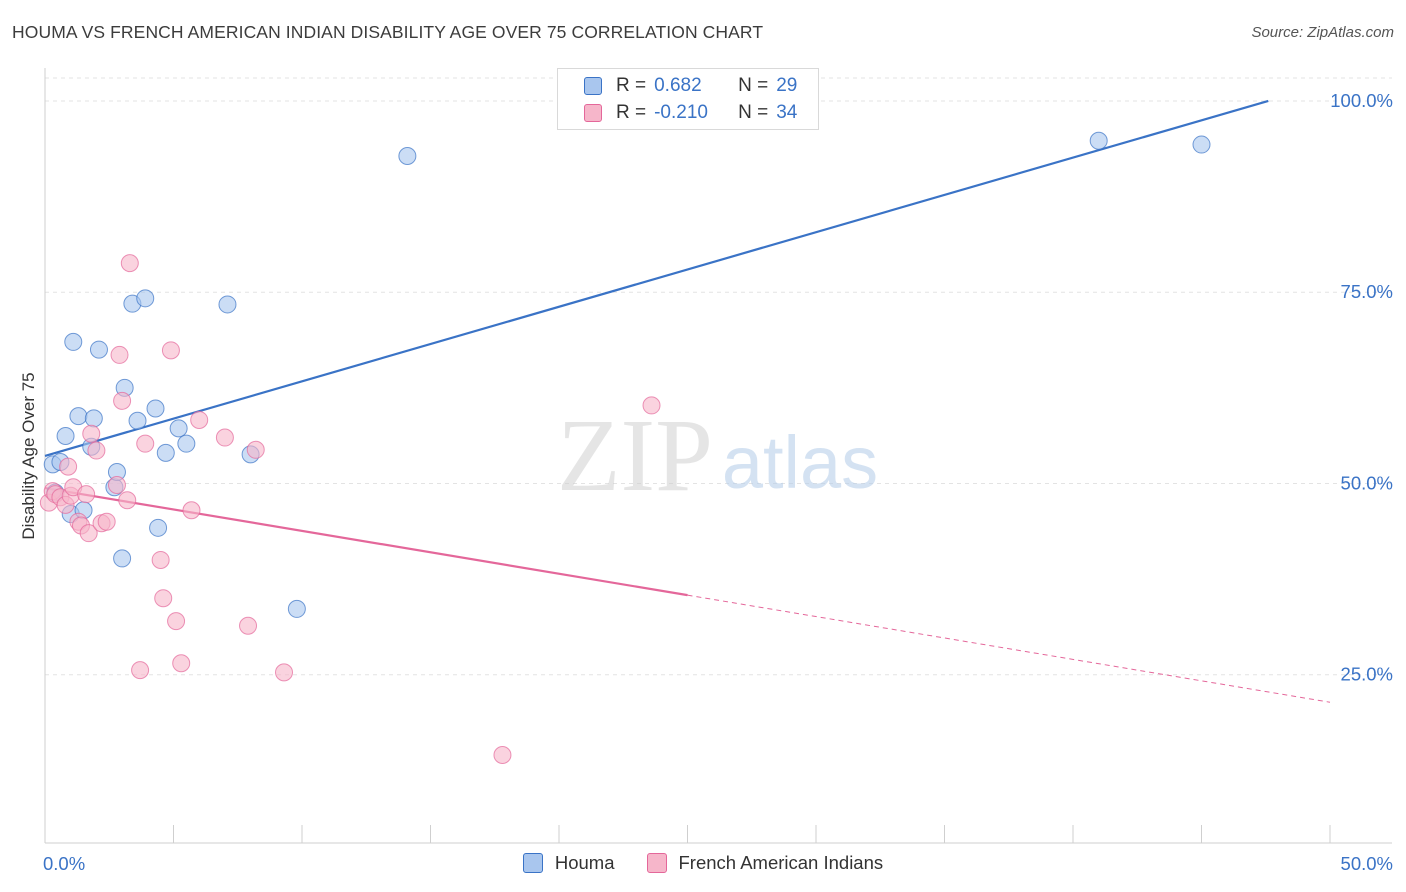 This screenshot has height=892, width=1406. I want to click on x-tick-label: 0.0%, so click(64, 863).